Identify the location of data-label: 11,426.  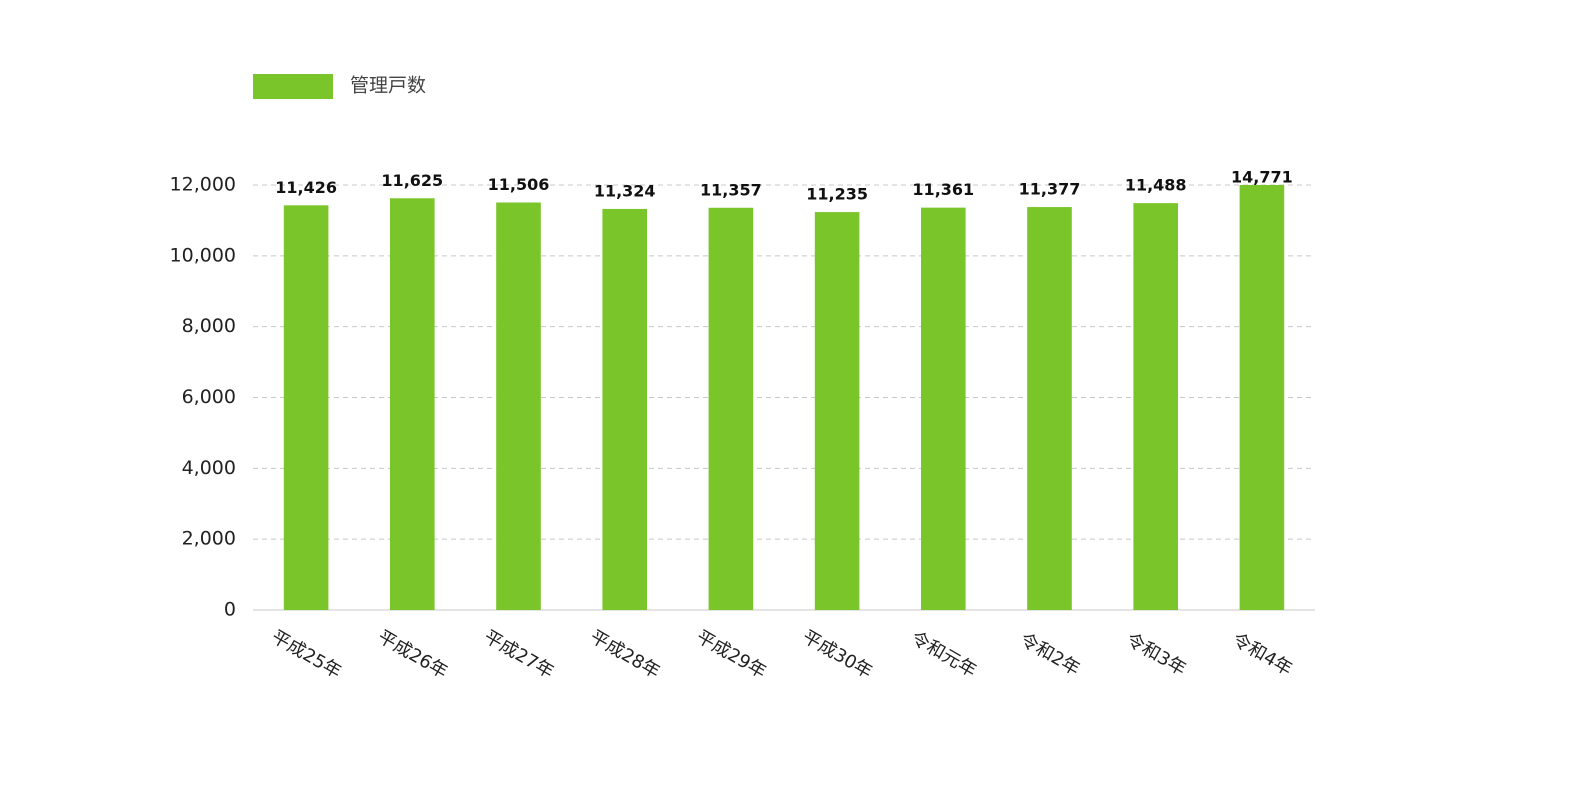
(306, 187).